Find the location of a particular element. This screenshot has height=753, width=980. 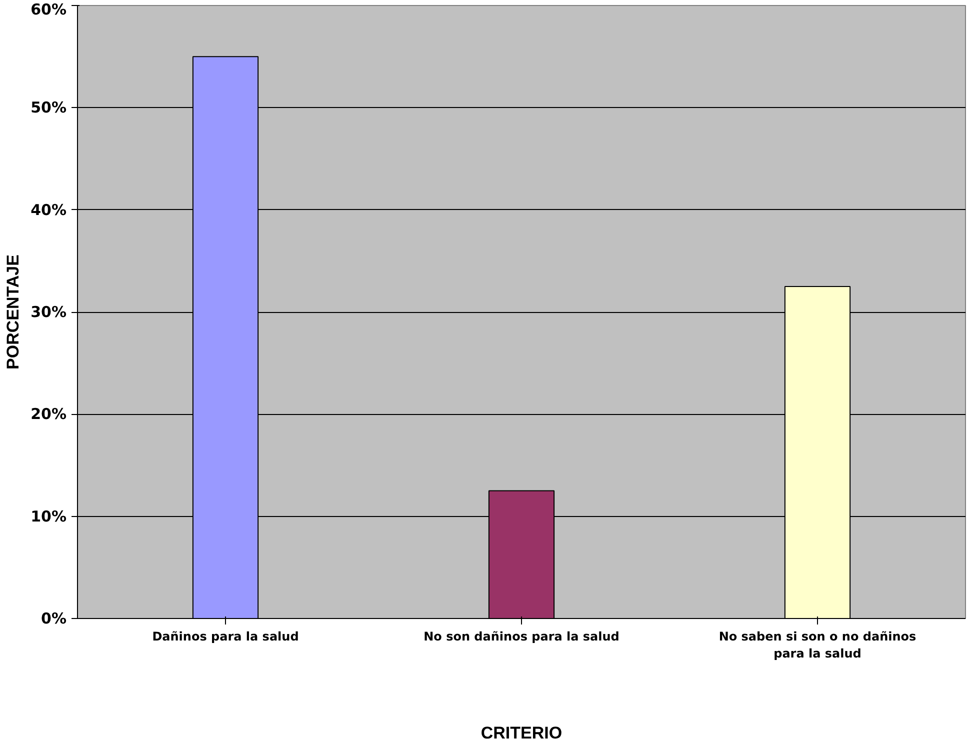

y-tick-label: 0% is located at coordinates (53, 619).